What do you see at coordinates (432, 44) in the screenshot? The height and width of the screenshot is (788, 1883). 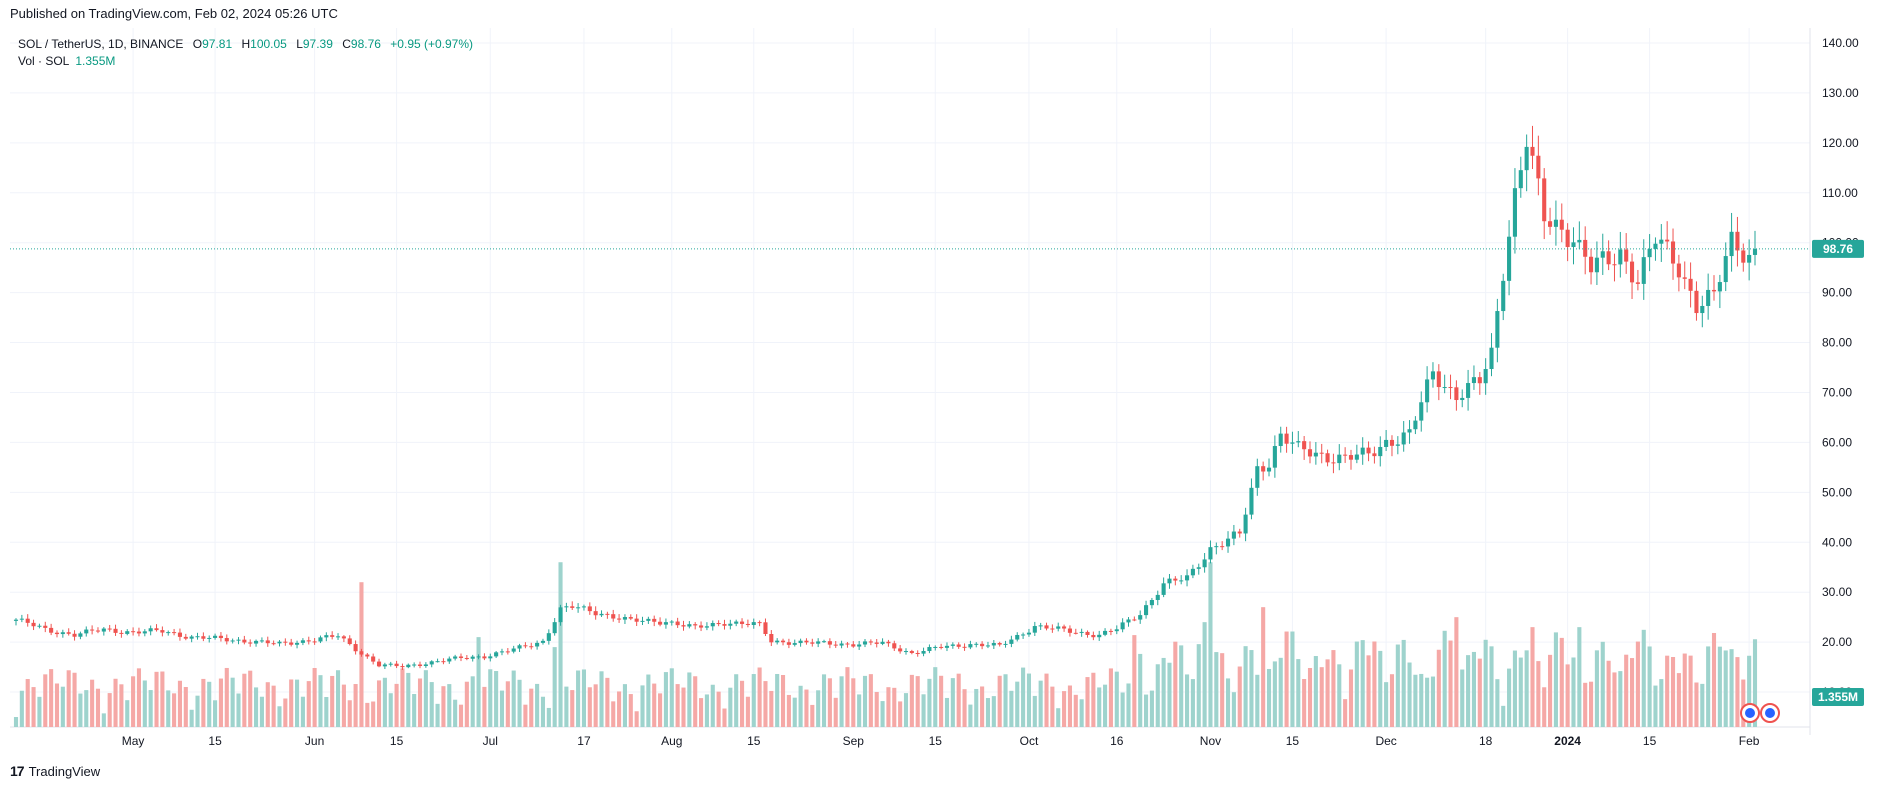 I see `legend-change: +0.95 (+0.97%)` at bounding box center [432, 44].